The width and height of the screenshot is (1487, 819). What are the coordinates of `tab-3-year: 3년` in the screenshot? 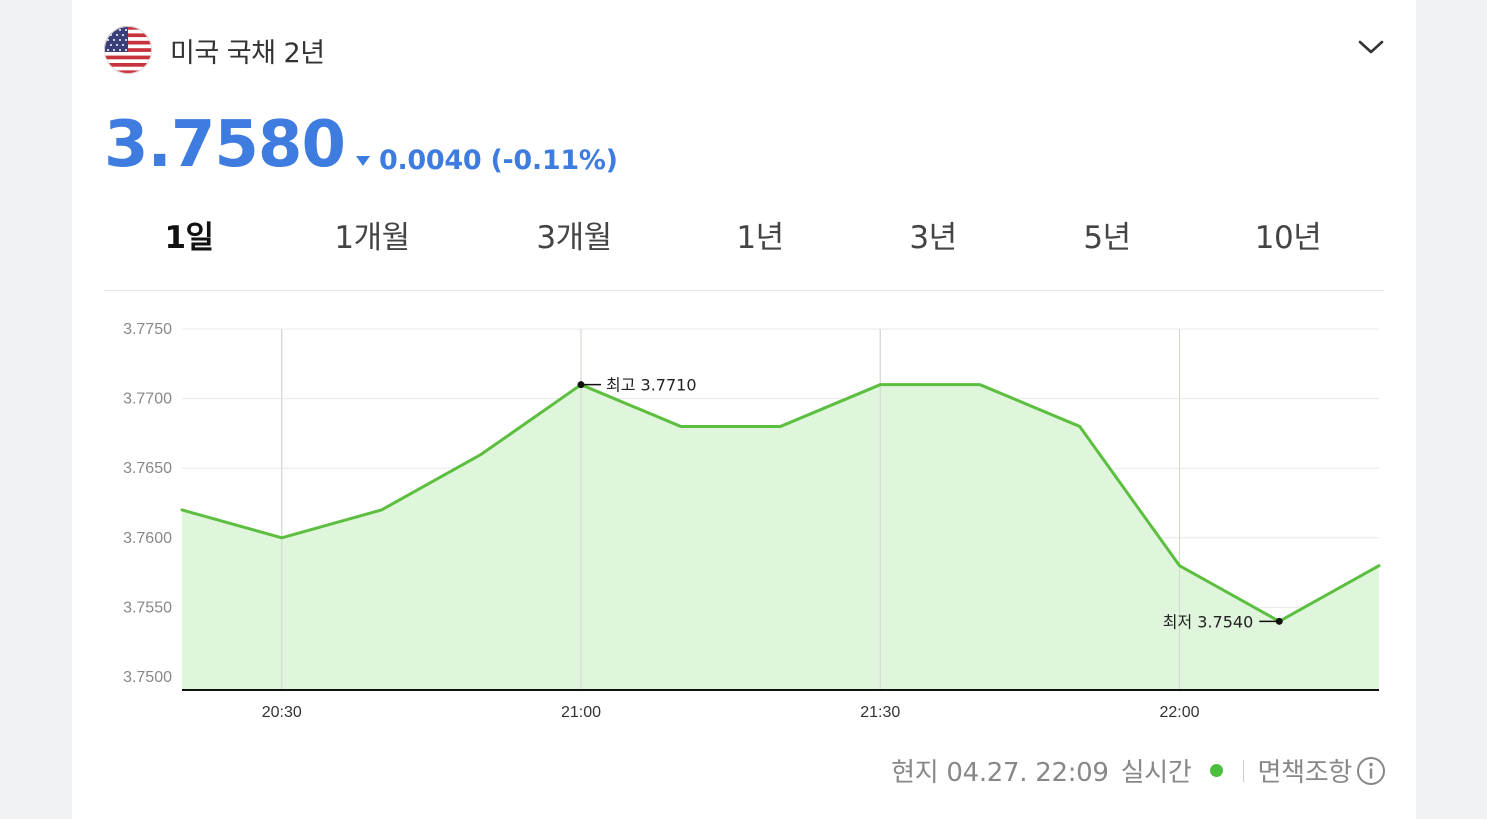 It's located at (933, 238).